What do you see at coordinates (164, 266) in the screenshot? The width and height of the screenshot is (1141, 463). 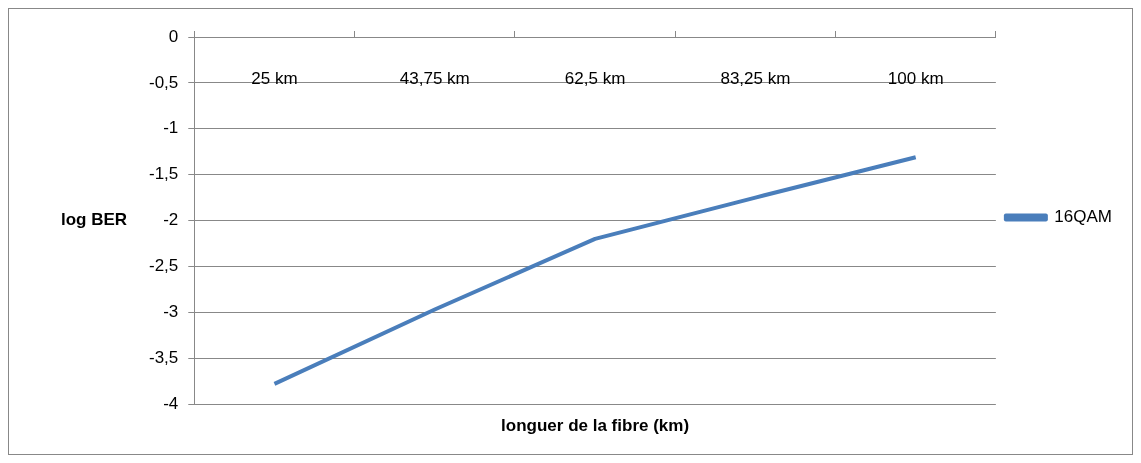 I see `y-tick-label: -2,5` at bounding box center [164, 266].